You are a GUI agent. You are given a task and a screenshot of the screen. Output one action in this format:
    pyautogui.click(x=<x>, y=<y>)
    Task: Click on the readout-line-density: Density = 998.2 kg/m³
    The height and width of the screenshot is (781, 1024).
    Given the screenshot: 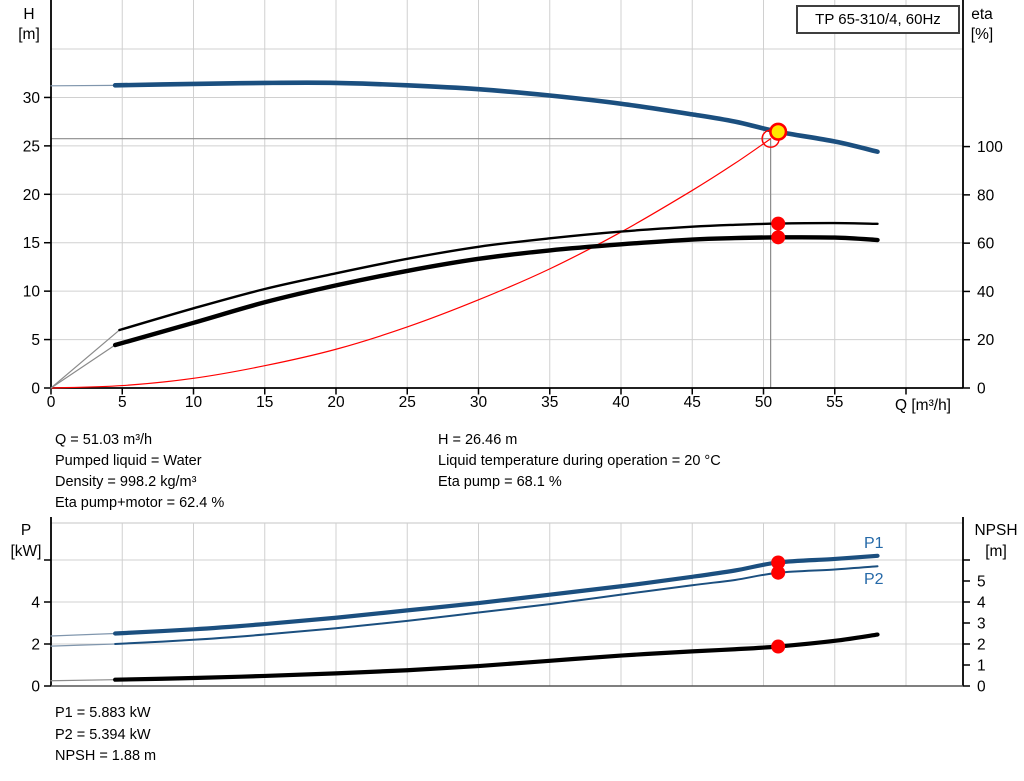 What is the action you would take?
    pyautogui.click(x=126, y=482)
    